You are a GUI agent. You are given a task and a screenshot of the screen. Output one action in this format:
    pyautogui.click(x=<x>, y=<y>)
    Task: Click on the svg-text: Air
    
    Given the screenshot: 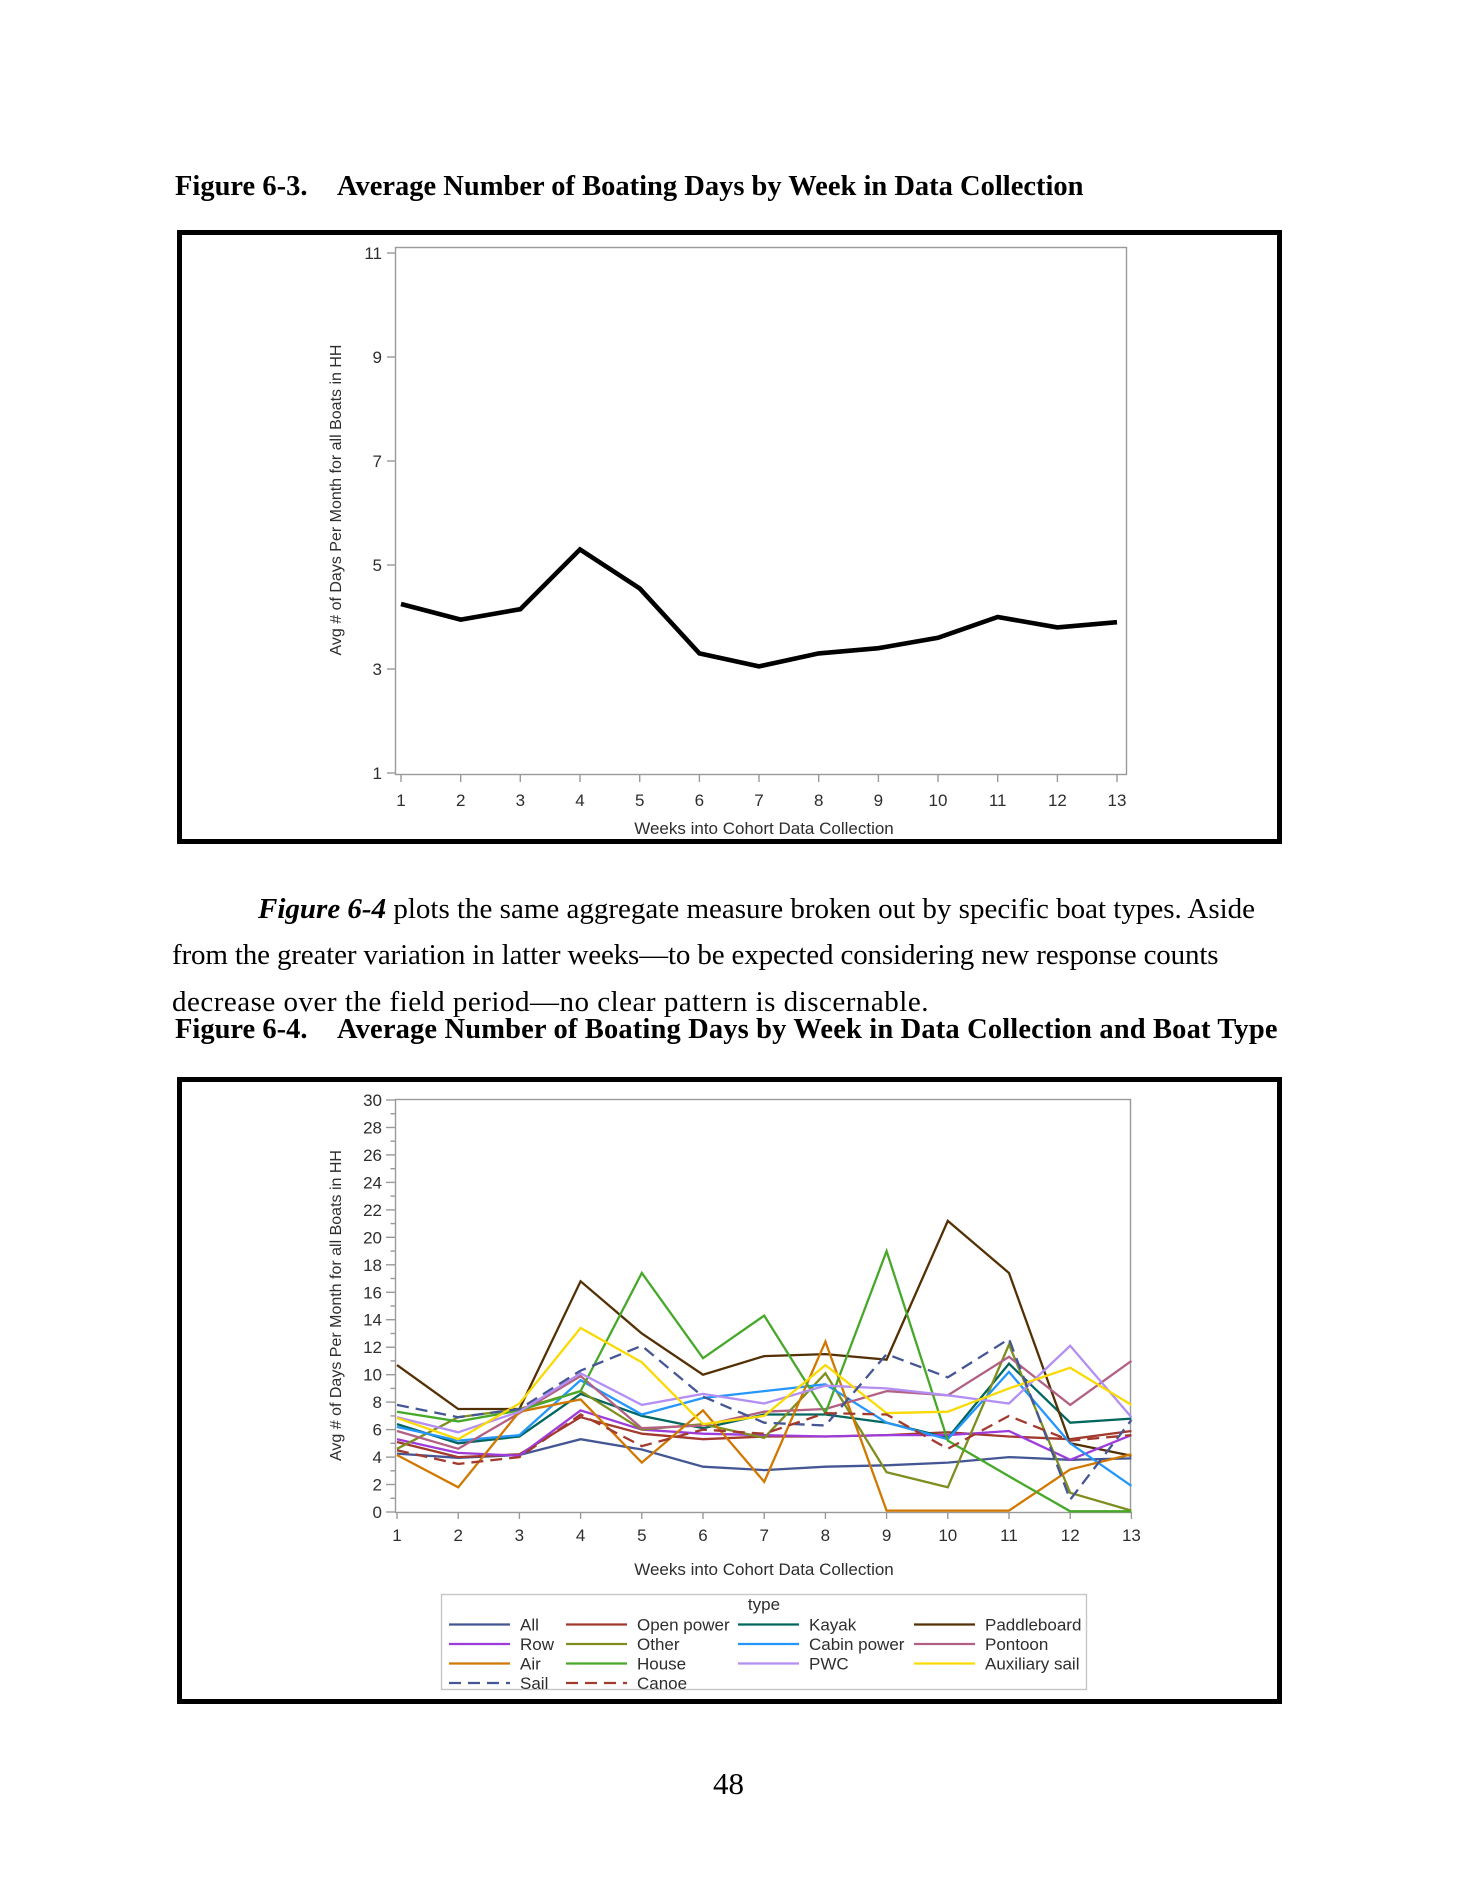 What is the action you would take?
    pyautogui.click(x=530, y=1664)
    